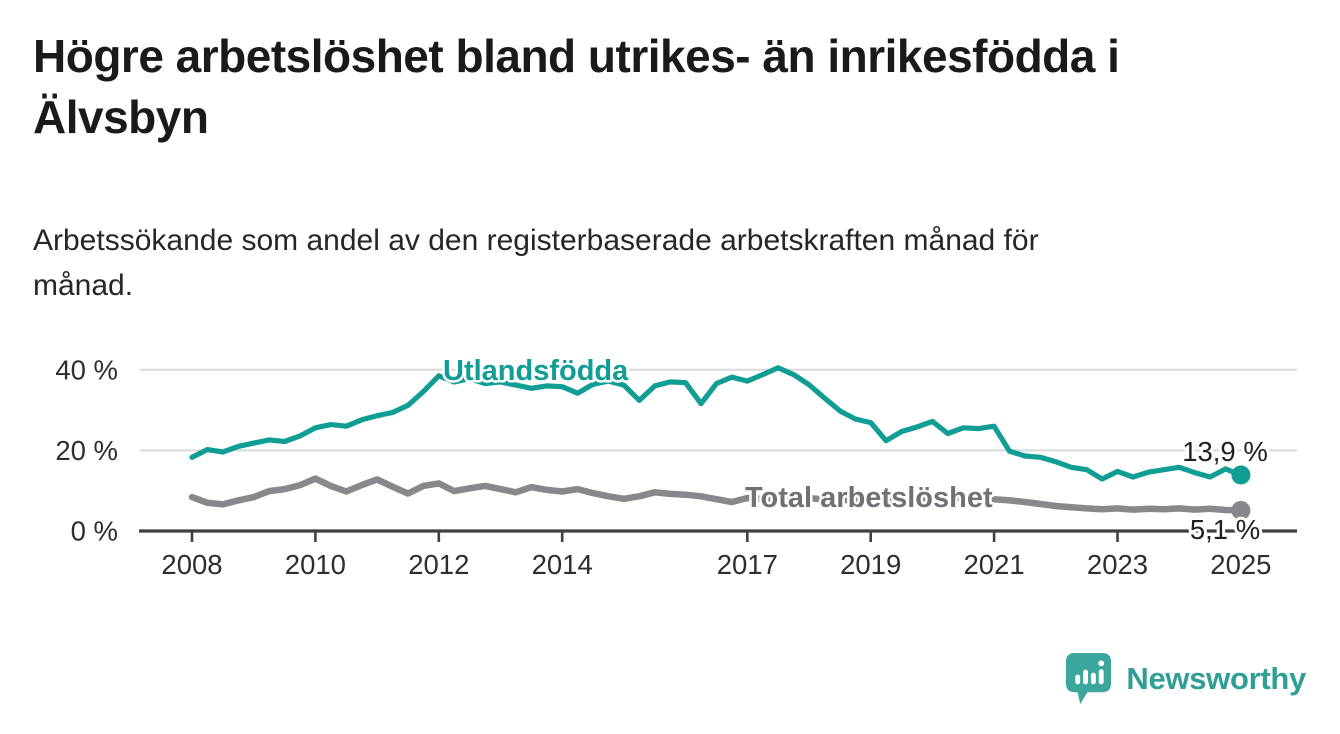  Describe the element at coordinates (1225, 529) in the screenshot. I see `total-arbetsloshet-end-value-label: 5,1 %` at that location.